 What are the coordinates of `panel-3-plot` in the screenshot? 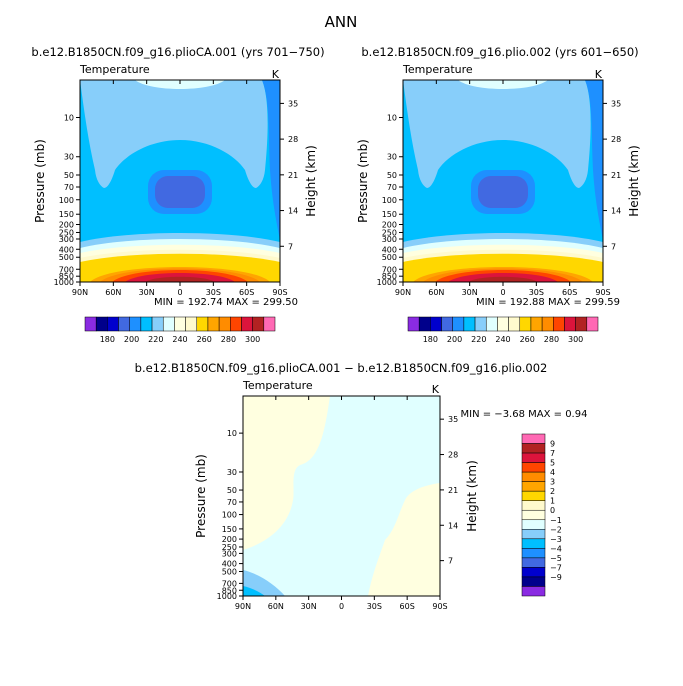 It's located at (341, 496).